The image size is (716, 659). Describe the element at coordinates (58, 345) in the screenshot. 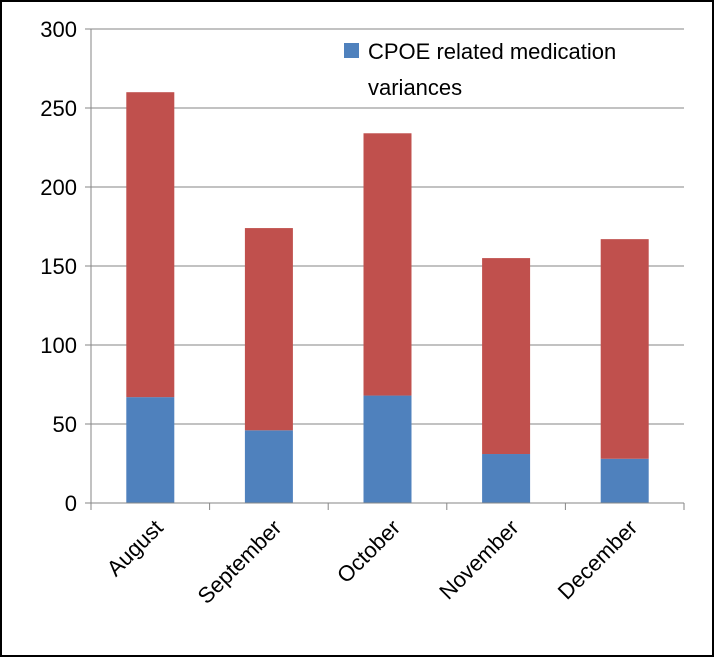

I see `y-tick-label-100: 100` at that location.